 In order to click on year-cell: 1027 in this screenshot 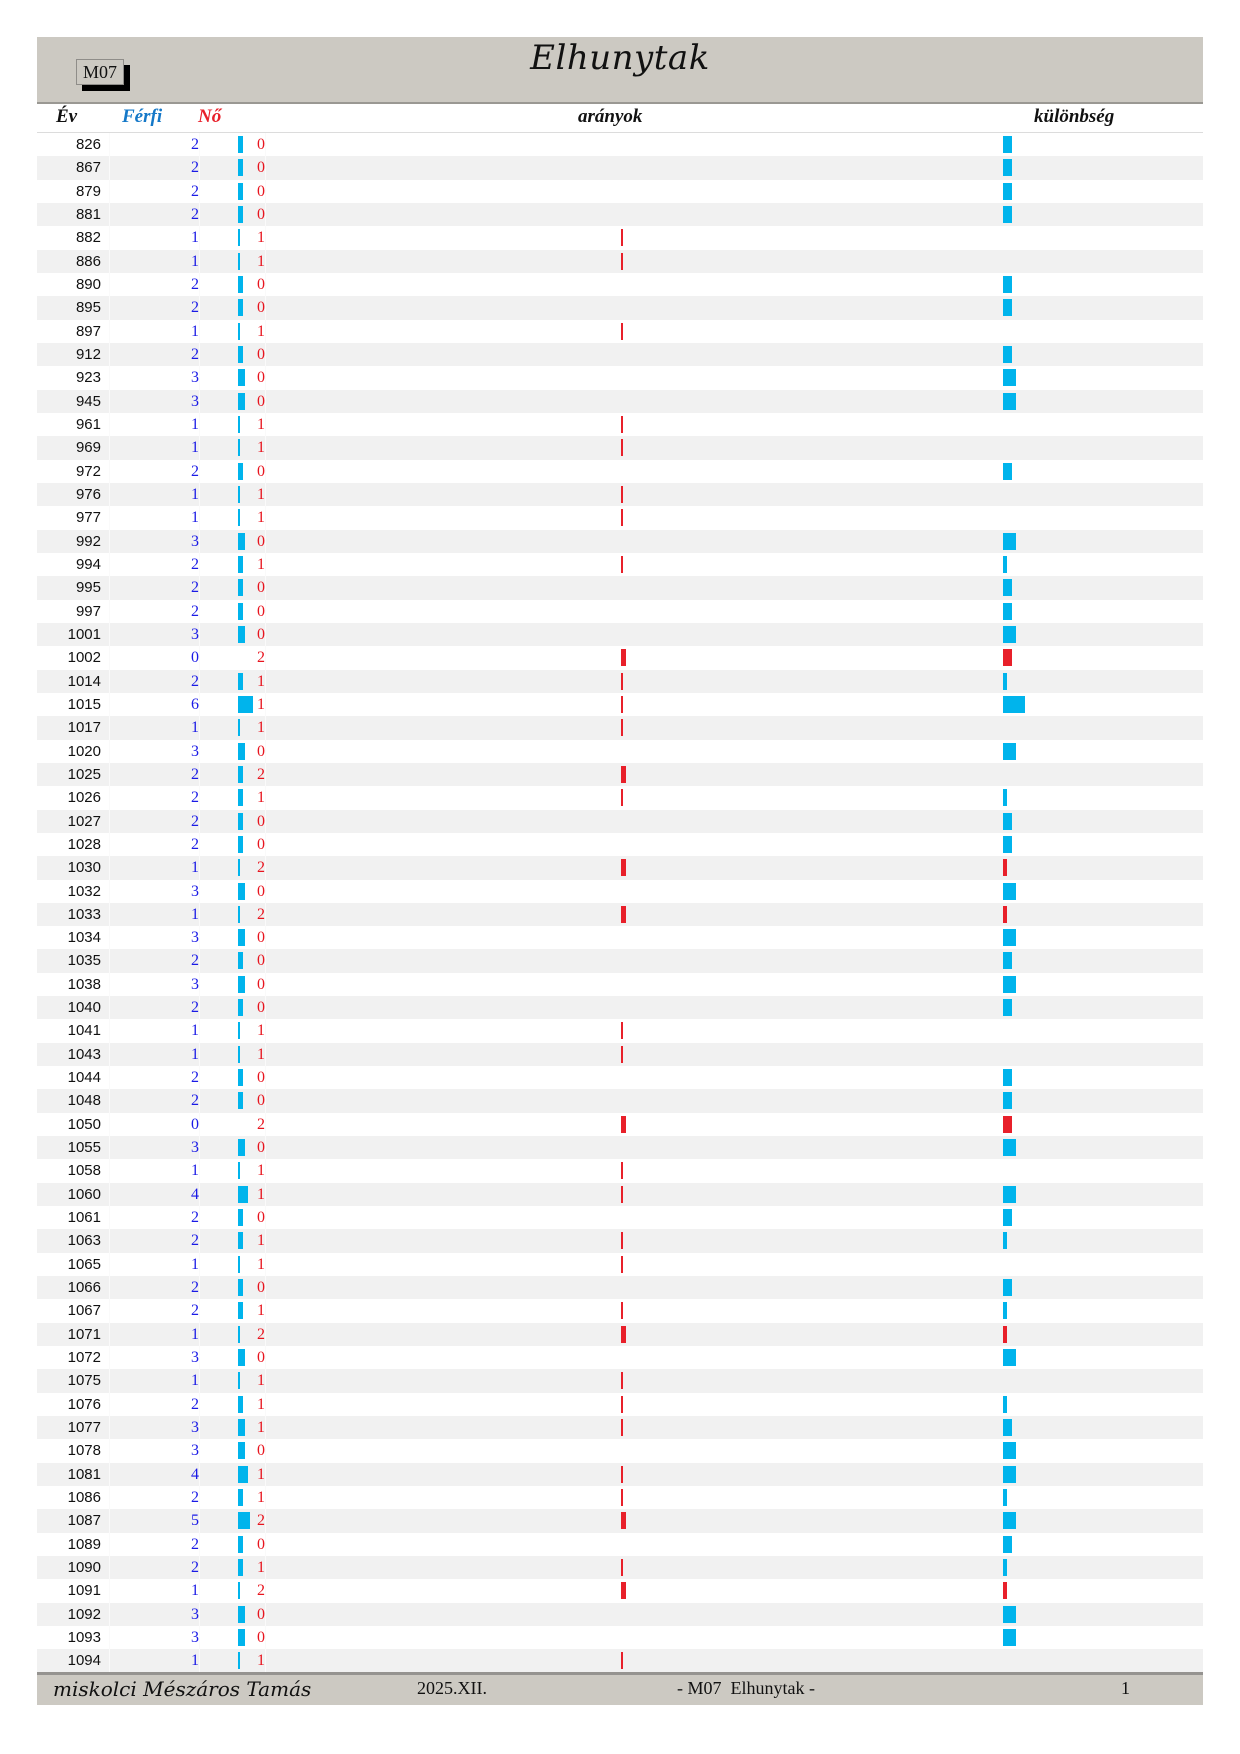, I will do `click(84, 821)`.